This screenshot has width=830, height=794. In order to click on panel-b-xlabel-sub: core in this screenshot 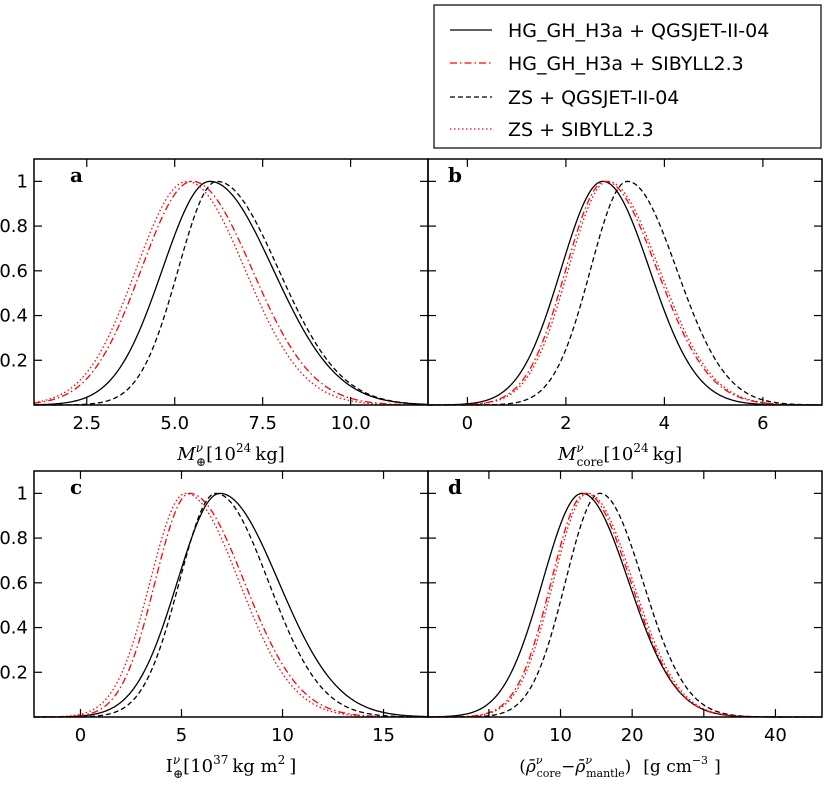, I will do `click(590, 462)`.